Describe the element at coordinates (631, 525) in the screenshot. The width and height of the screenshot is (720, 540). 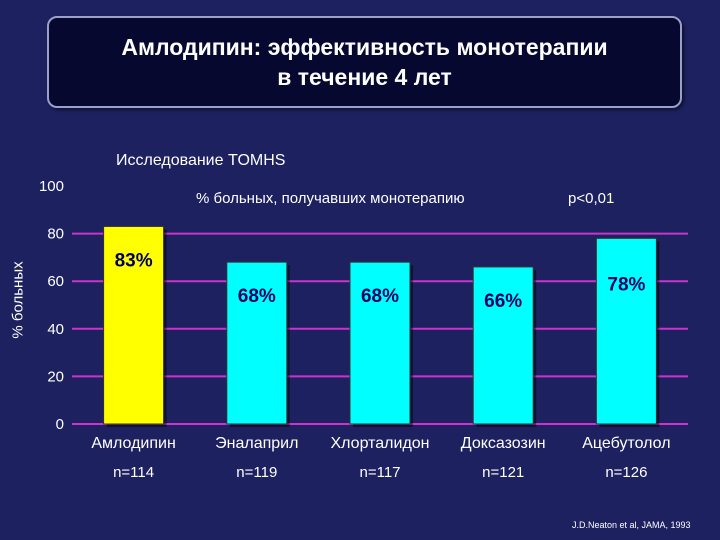
I see `source-citation: J.D.Neaton et al, JAMA, 1993` at that location.